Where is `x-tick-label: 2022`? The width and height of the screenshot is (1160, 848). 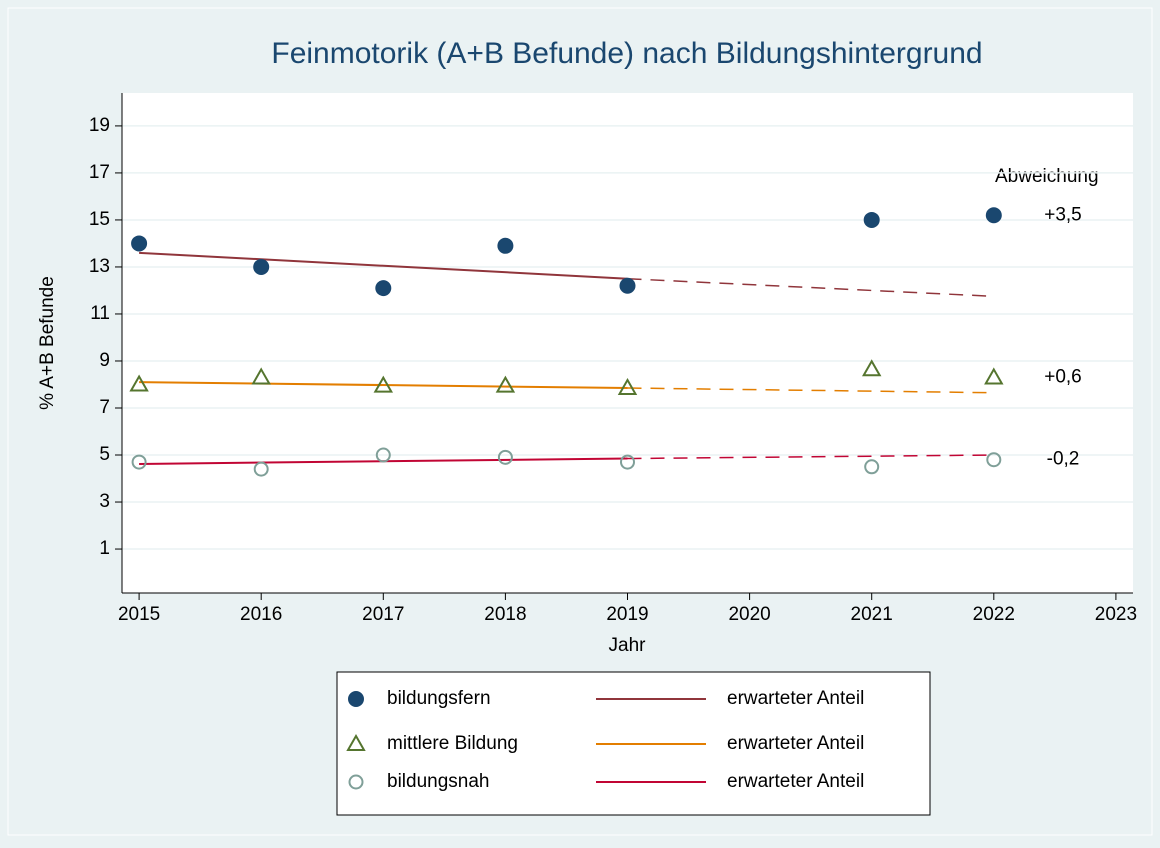 x-tick-label: 2022 is located at coordinates (994, 614).